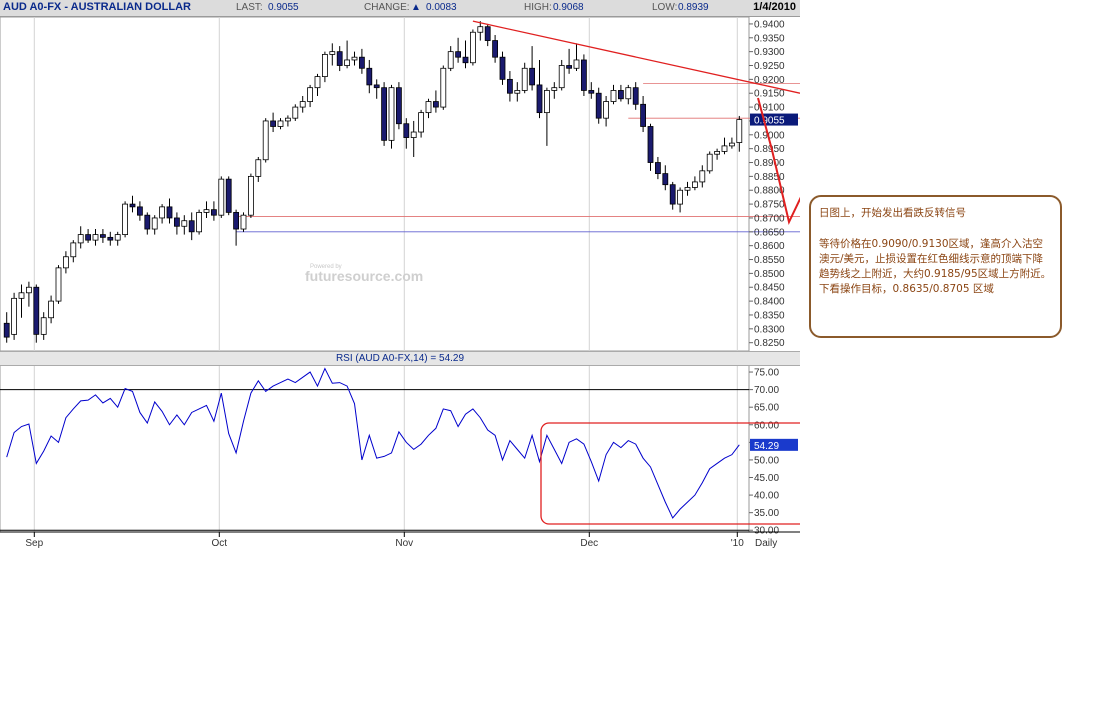  Describe the element at coordinates (769, 24) in the screenshot. I see `price-tick-label: 0.9400` at that location.